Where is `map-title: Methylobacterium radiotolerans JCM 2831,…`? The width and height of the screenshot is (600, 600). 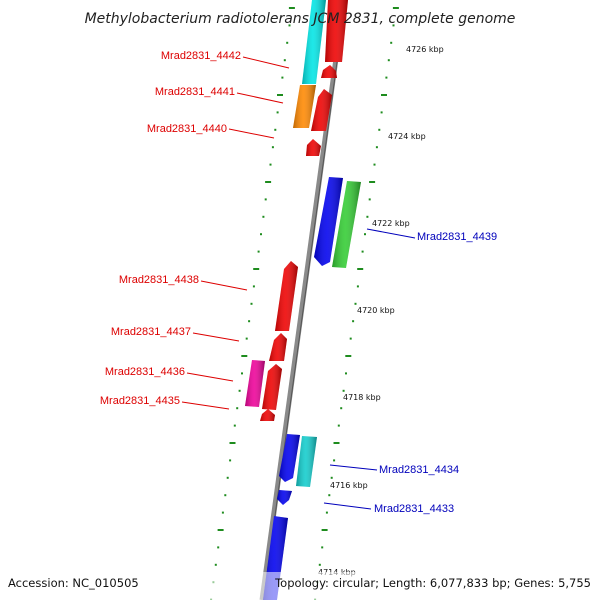
map-title: Methylobacterium radiotolerans JCM 2831,… is located at coordinates (300, 19).